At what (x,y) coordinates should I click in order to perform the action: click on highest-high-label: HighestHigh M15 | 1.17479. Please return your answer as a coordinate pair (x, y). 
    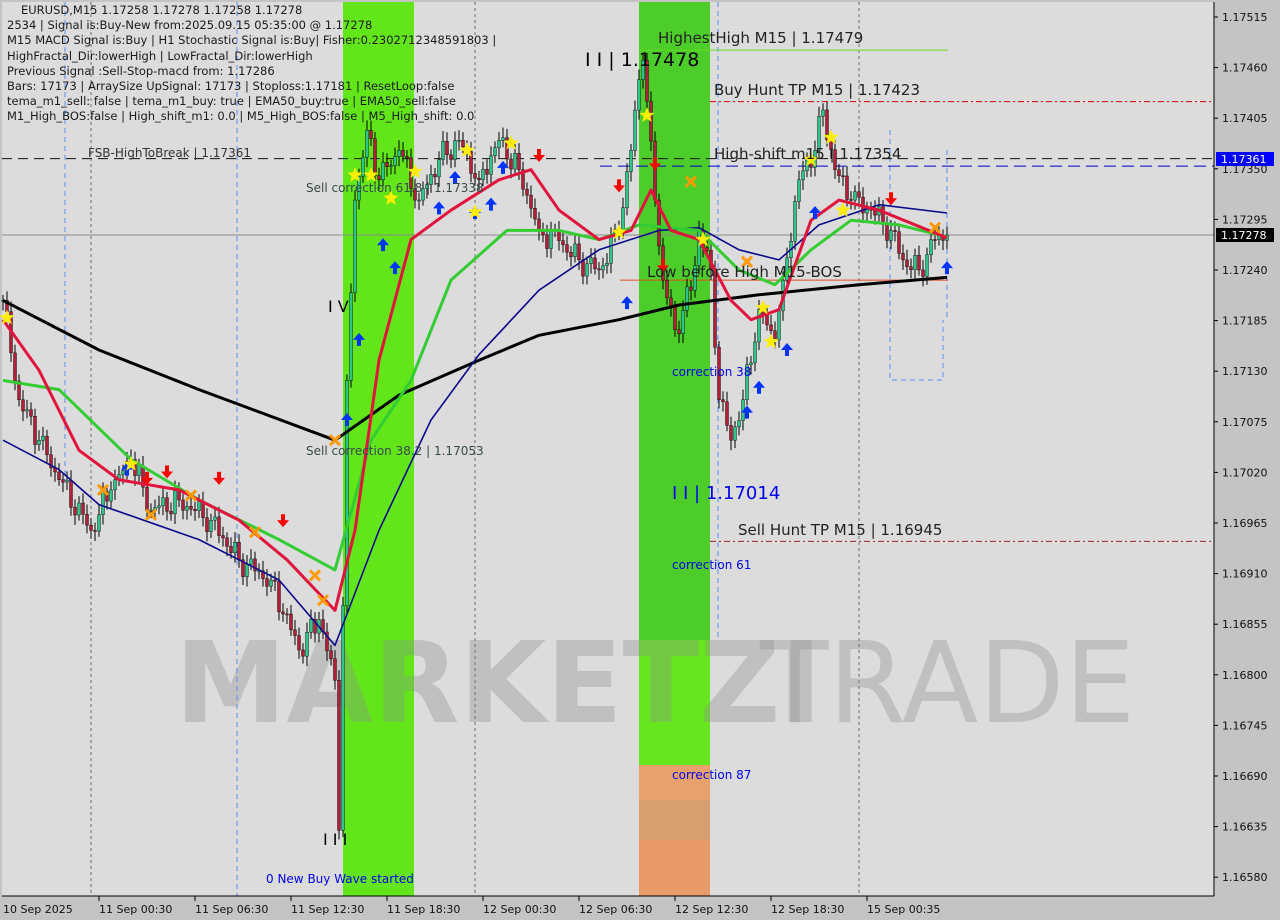
    Looking at the image, I should click on (760, 38).